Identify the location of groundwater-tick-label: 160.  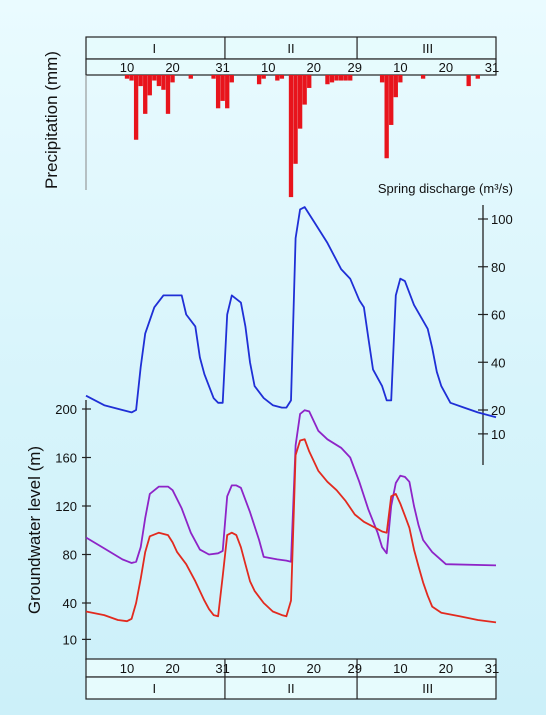
(66, 458).